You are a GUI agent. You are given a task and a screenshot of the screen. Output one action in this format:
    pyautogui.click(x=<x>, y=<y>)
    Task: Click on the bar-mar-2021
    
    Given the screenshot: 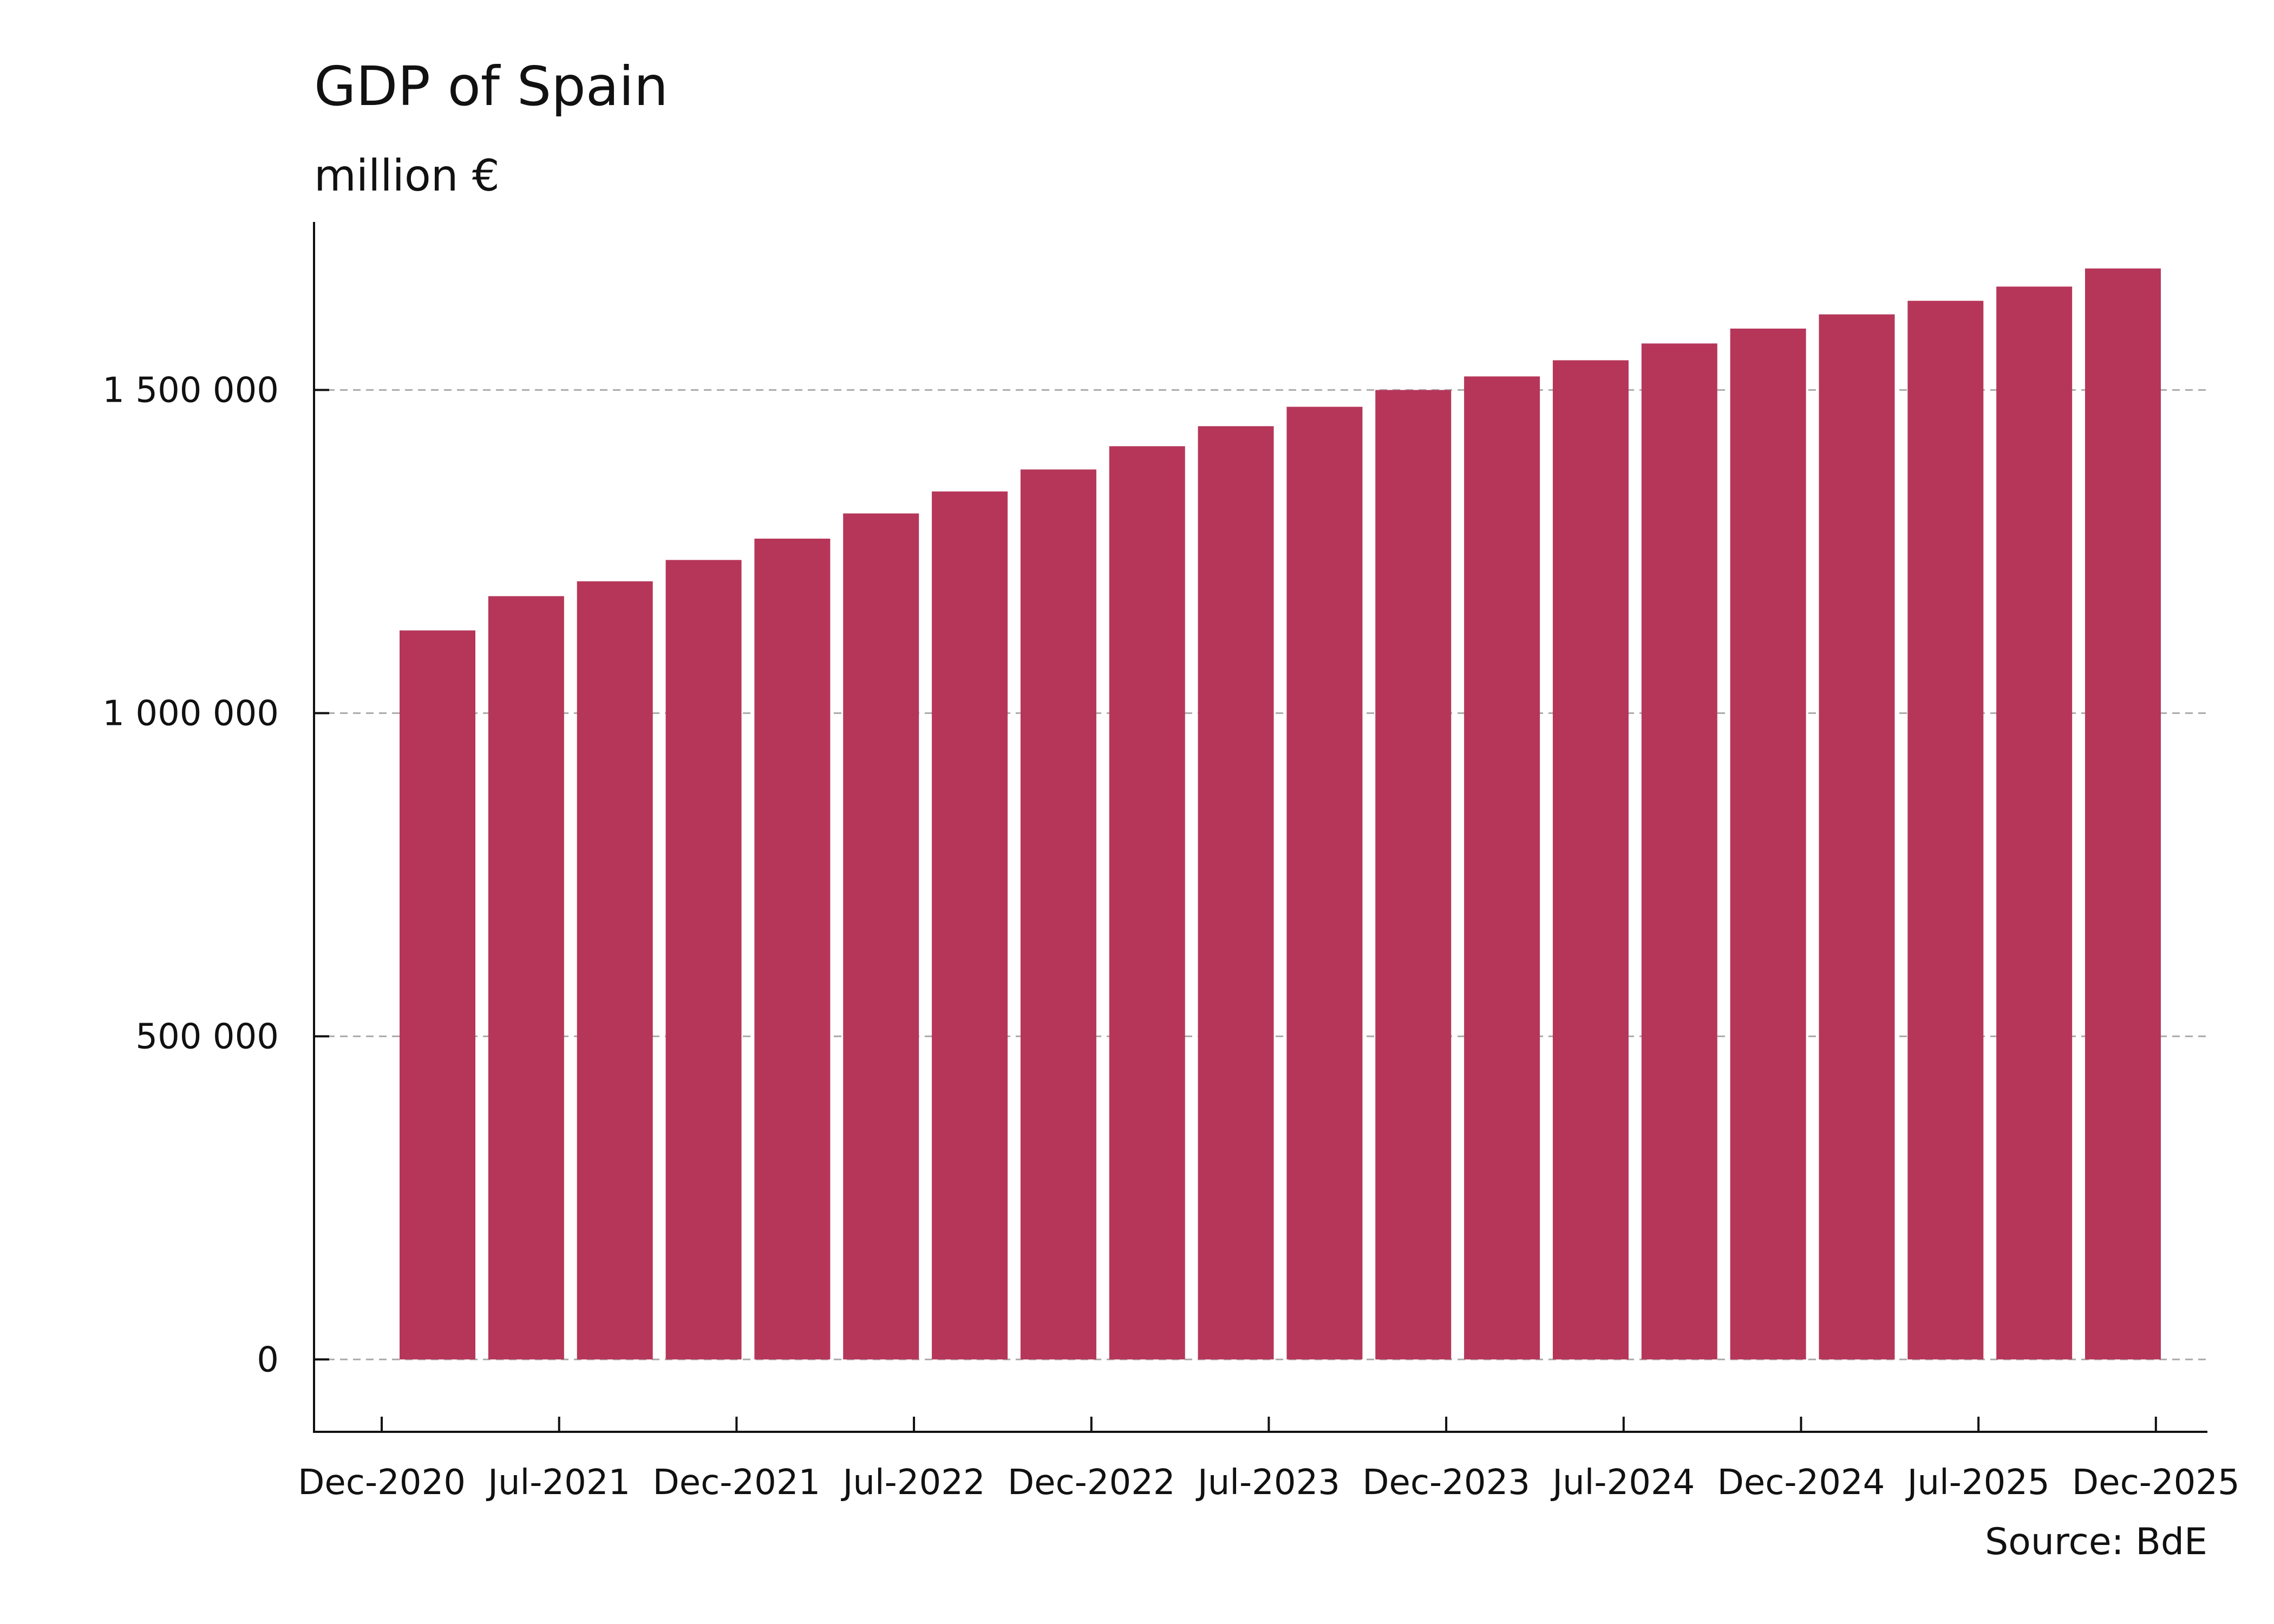 What is the action you would take?
    pyautogui.click(x=526, y=978)
    